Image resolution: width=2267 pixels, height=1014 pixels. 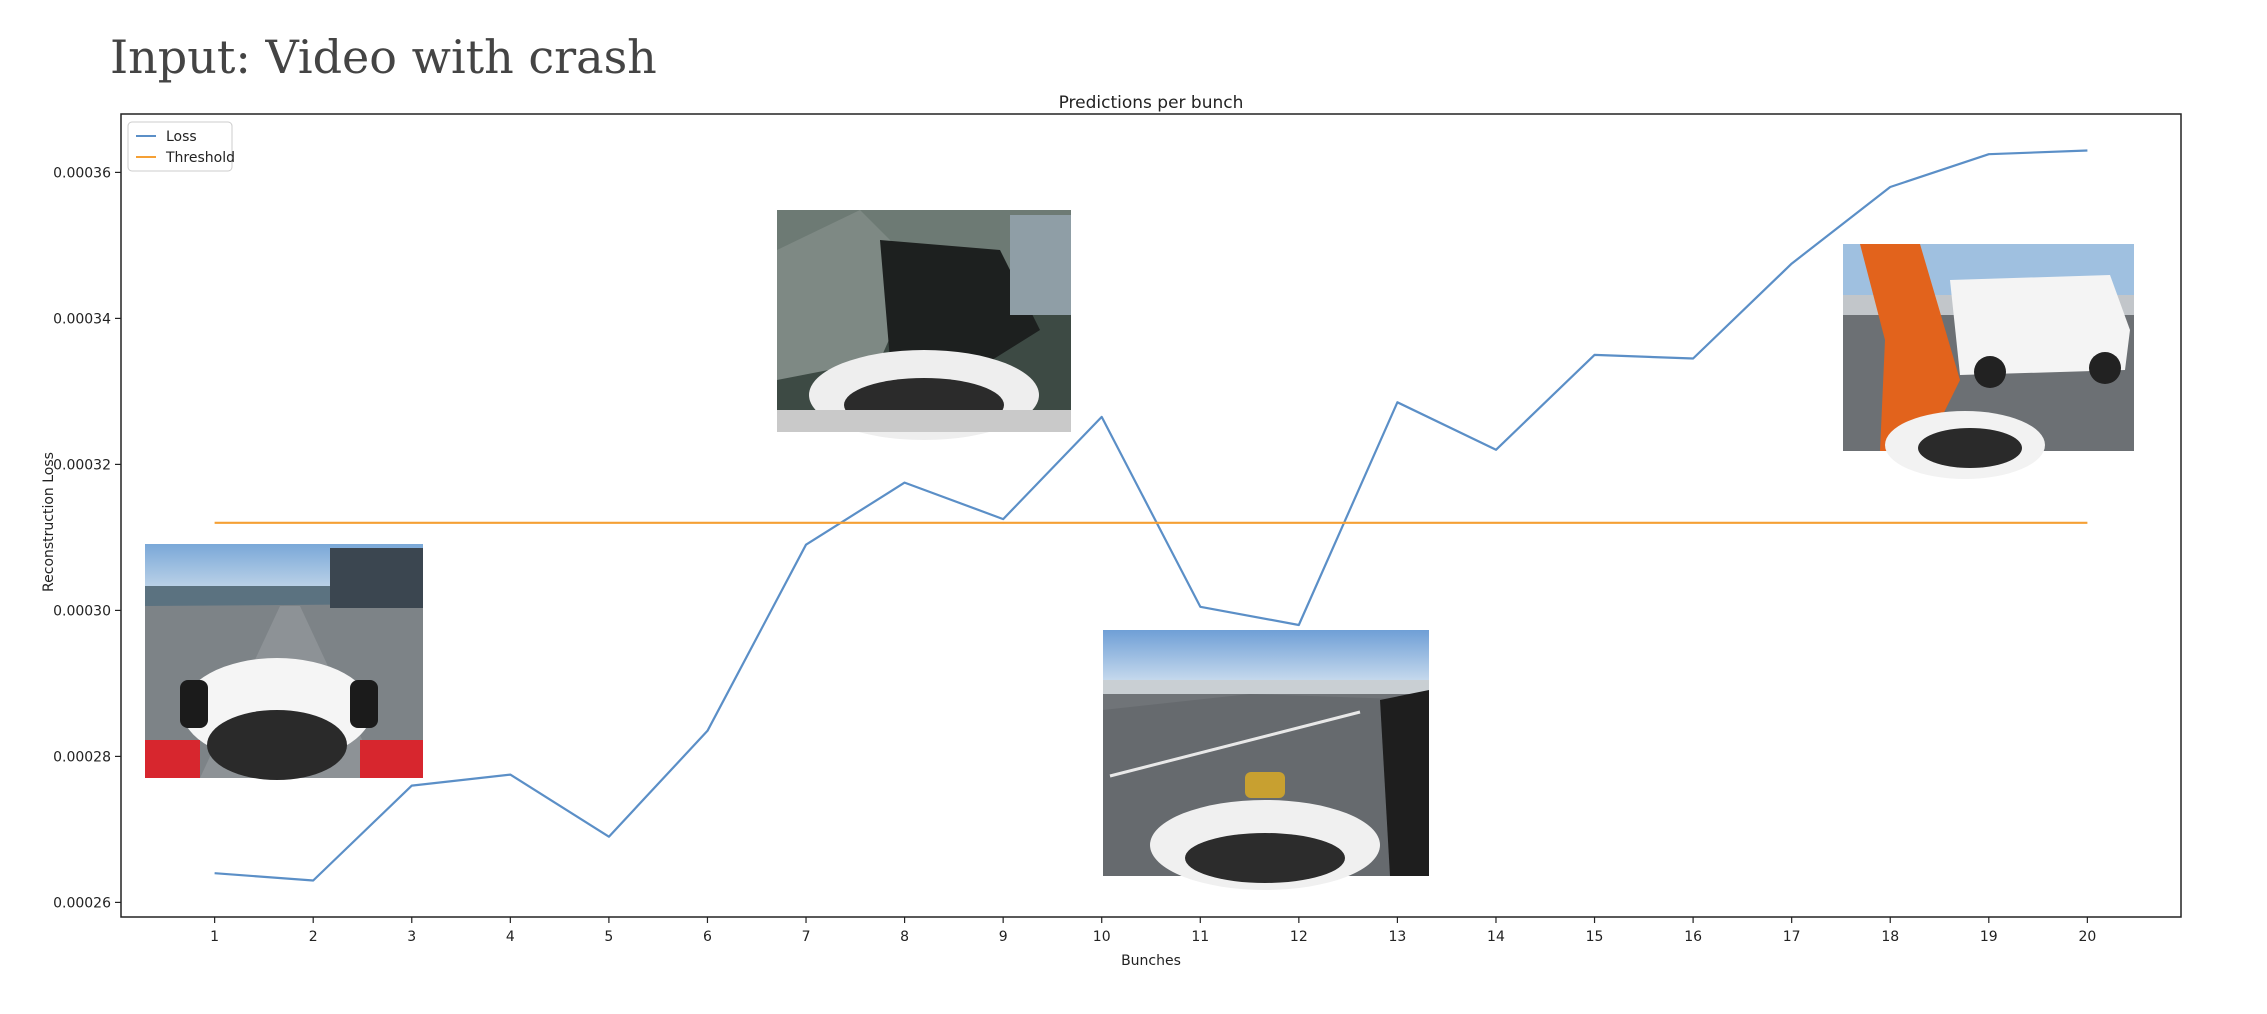 What do you see at coordinates (284, 662) in the screenshot?
I see `inset-image-cockpit-track` at bounding box center [284, 662].